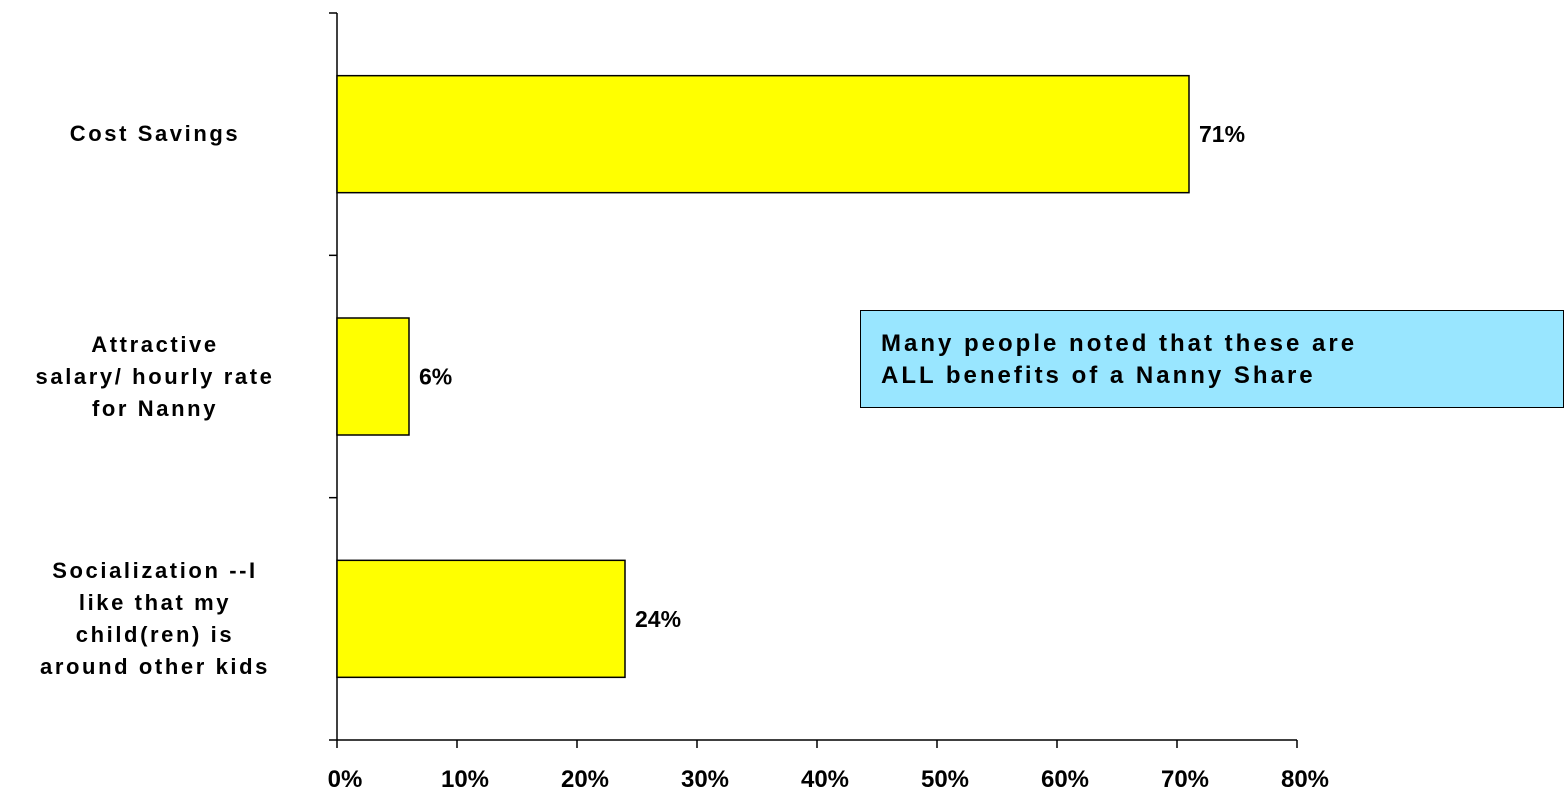  I want to click on x-tick-label: 60%, so click(1065, 779).